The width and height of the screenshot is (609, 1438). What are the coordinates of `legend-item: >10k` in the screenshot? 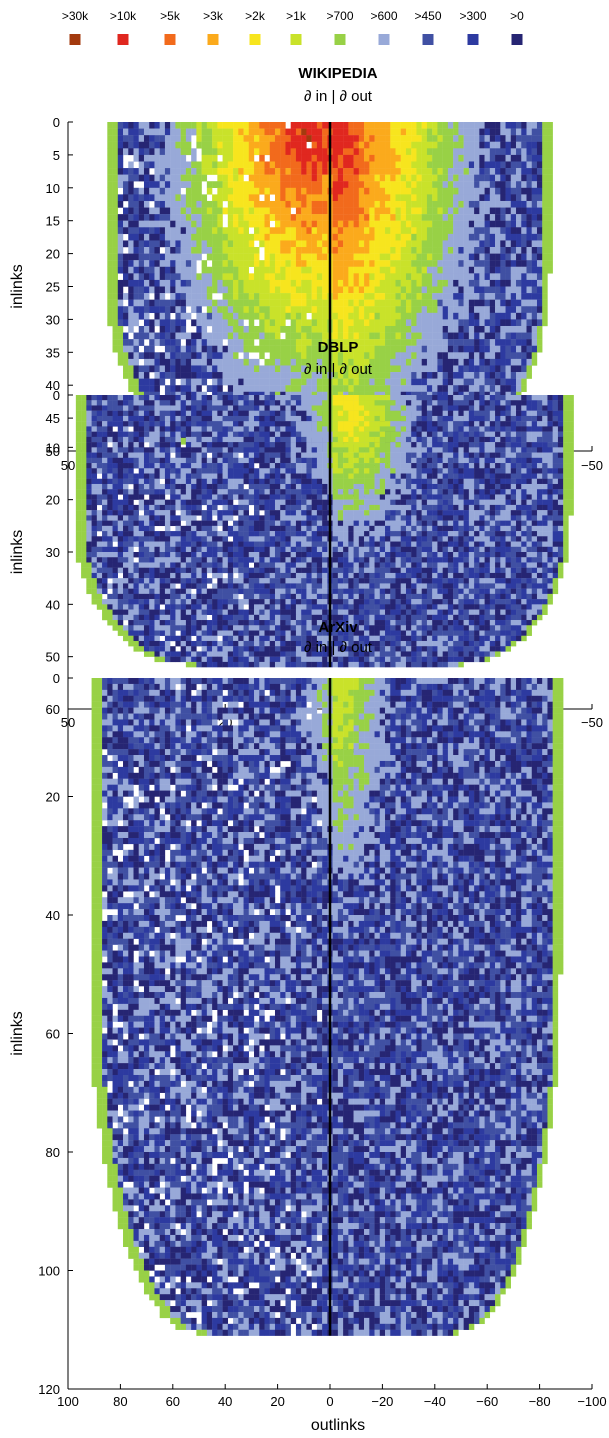 It's located at (123, 27).